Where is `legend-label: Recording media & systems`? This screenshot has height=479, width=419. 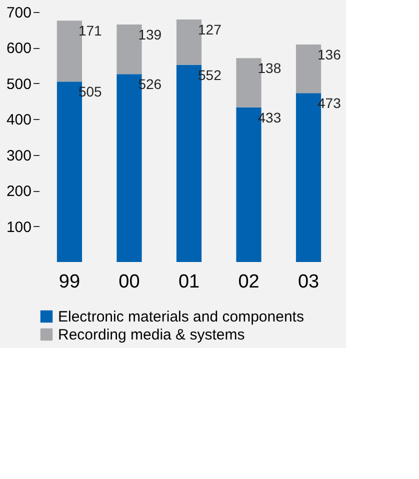 legend-label: Recording media & systems is located at coordinates (151, 335).